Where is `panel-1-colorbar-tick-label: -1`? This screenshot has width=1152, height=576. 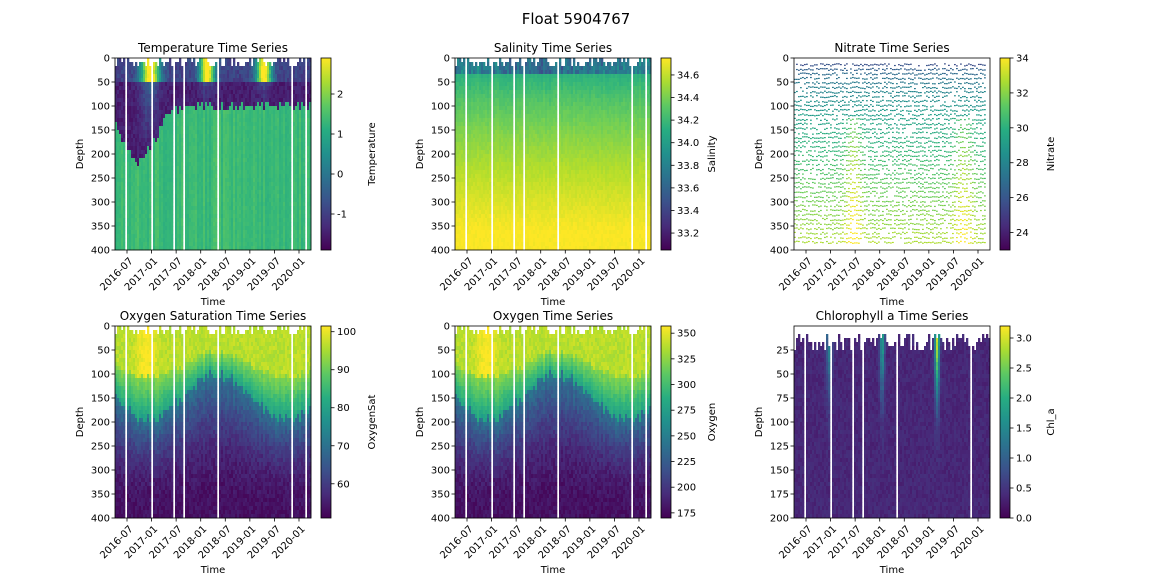 panel-1-colorbar-tick-label: -1 is located at coordinates (342, 215).